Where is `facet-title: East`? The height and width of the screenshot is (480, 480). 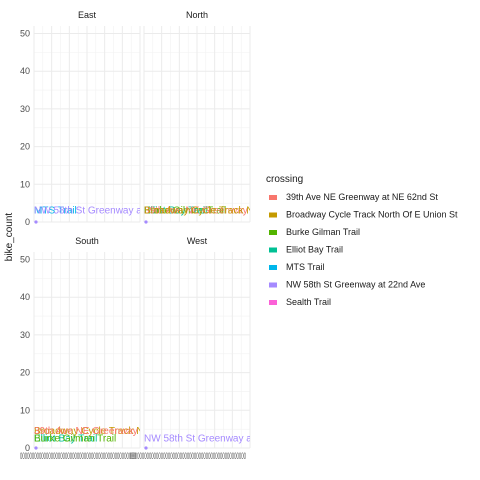 facet-title: East is located at coordinates (87, 15).